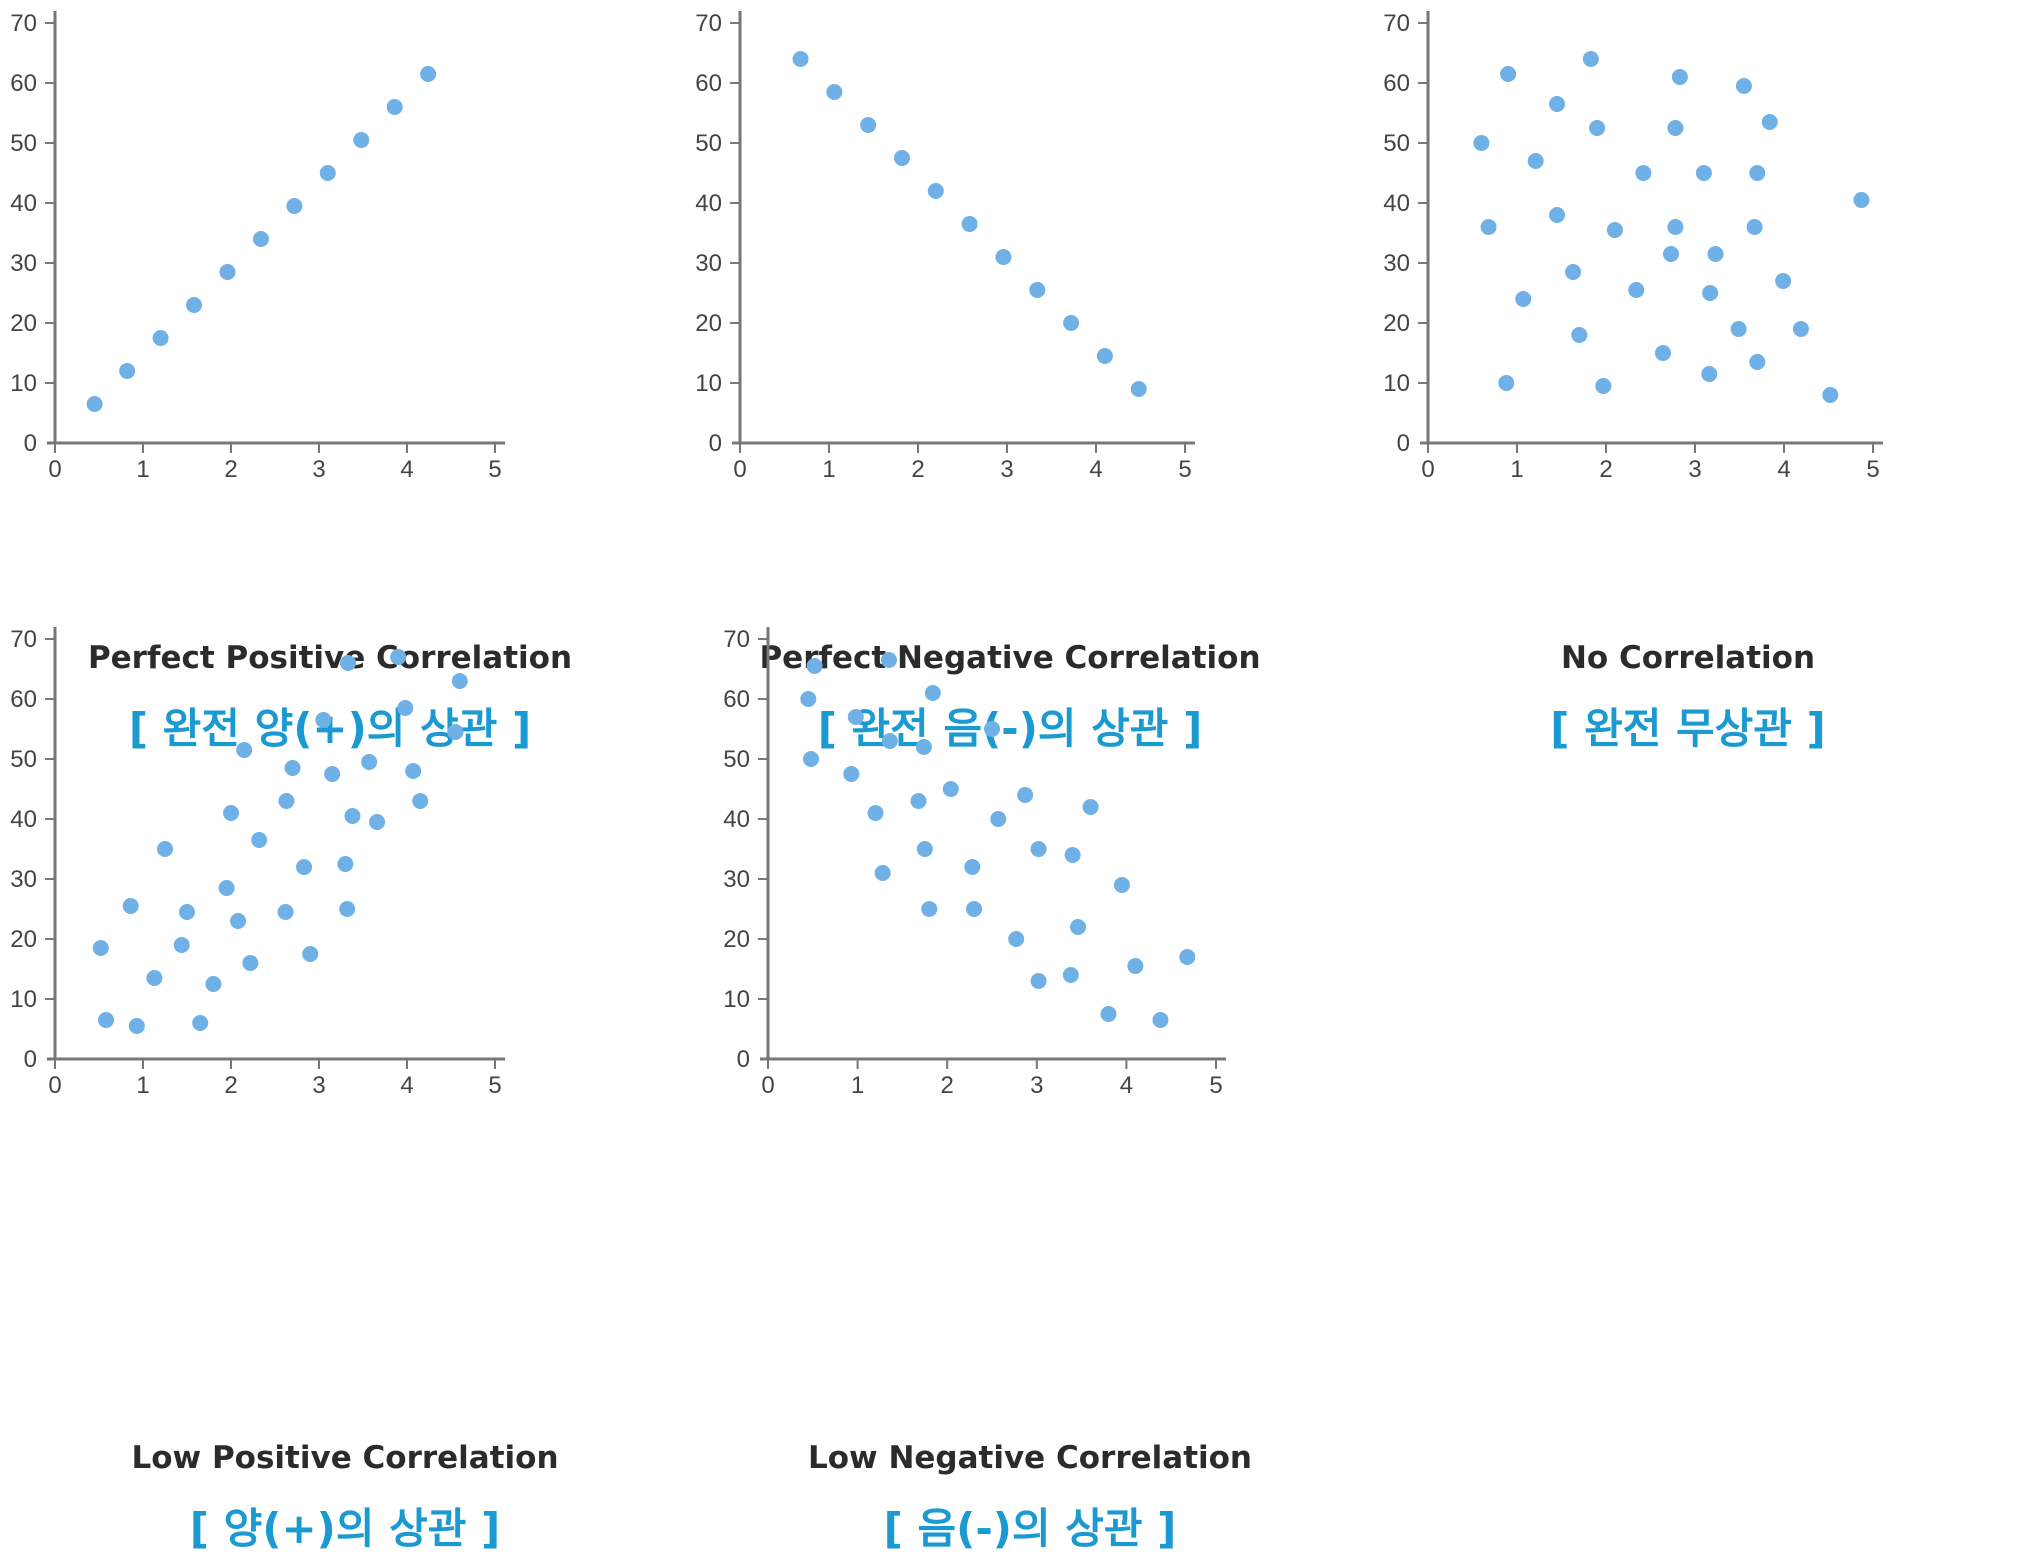 This screenshot has height=1556, width=2018. Describe the element at coordinates (708, 323) in the screenshot. I see `y-tick-label: 20` at that location.